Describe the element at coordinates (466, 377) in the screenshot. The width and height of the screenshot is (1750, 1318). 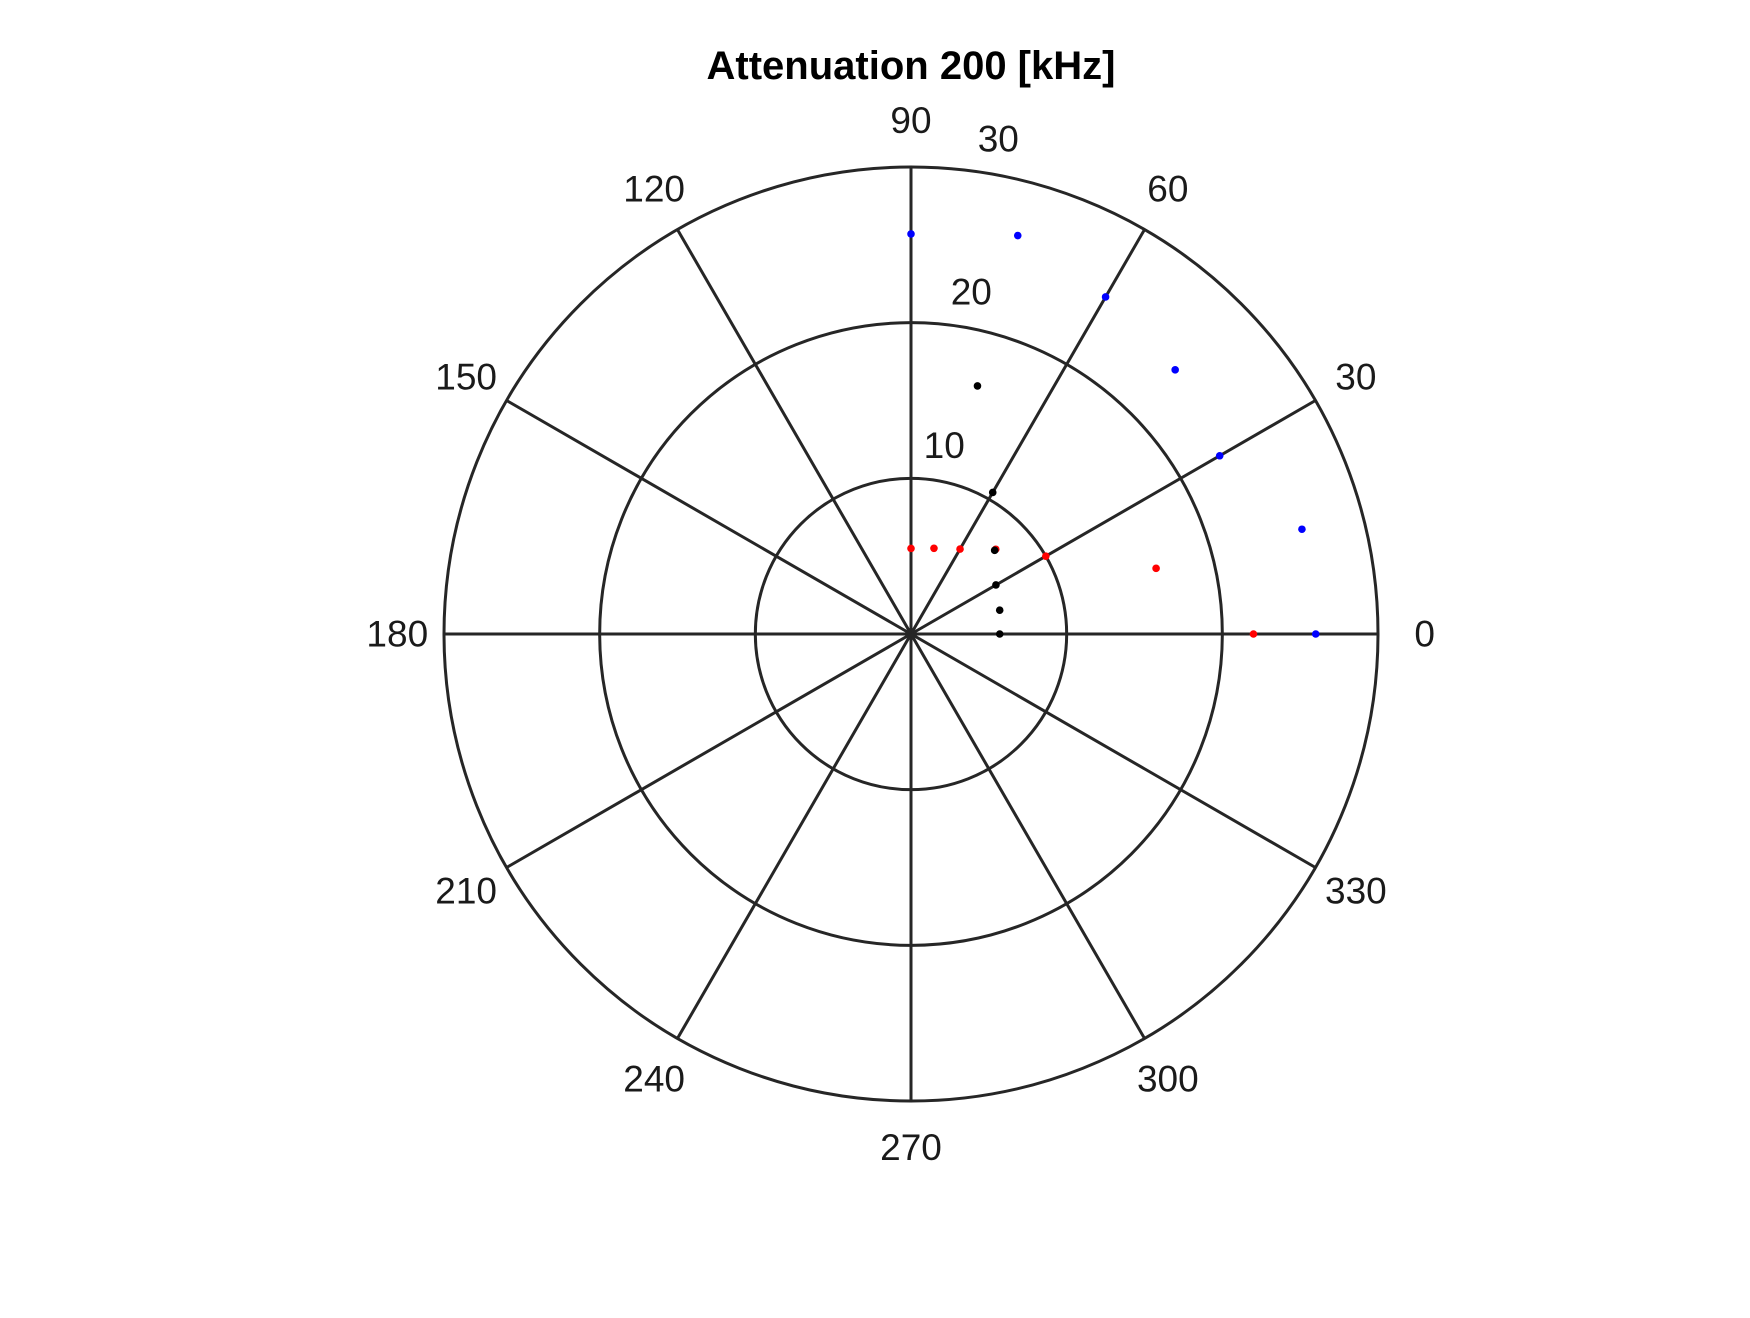
I see `theta-tick-label: 150` at that location.